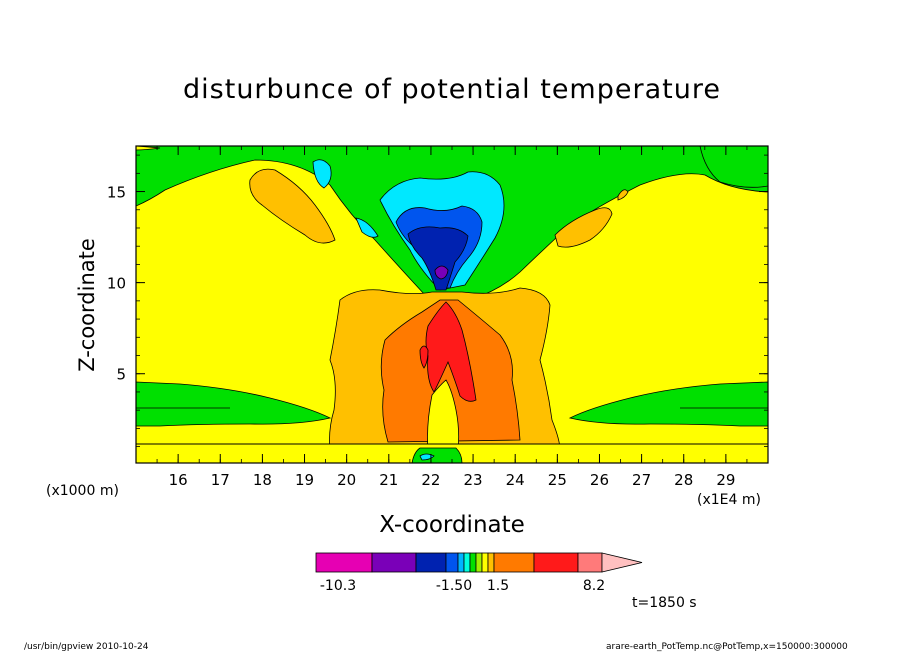 The image size is (904, 654). Describe the element at coordinates (451, 351) in the screenshot. I see `contour-band-red` at that location.